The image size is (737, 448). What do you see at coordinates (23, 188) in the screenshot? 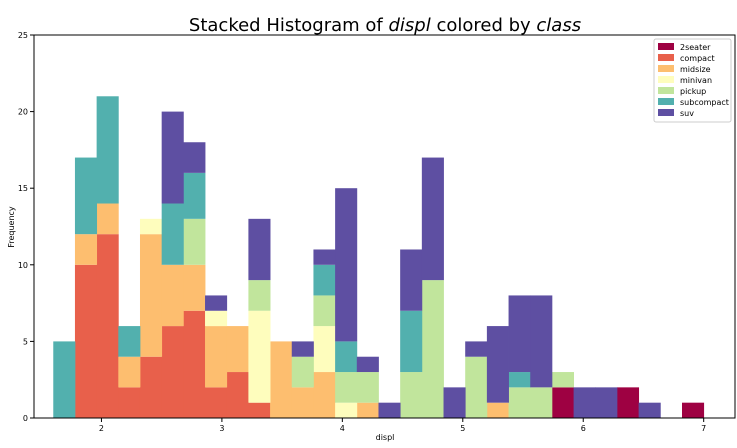
I see `y-tick-label: 15` at bounding box center [23, 188].